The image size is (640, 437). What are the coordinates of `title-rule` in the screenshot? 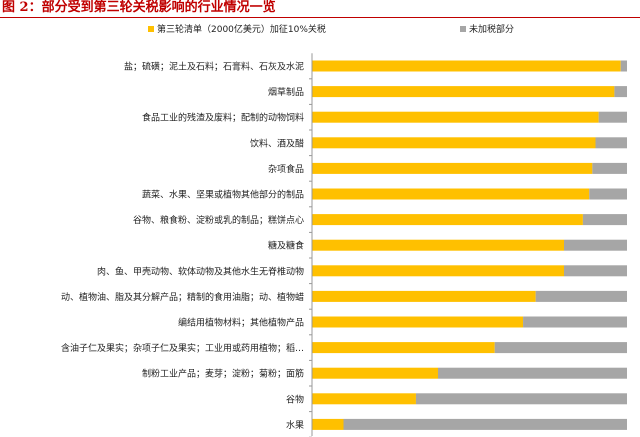 It's located at (320, 17).